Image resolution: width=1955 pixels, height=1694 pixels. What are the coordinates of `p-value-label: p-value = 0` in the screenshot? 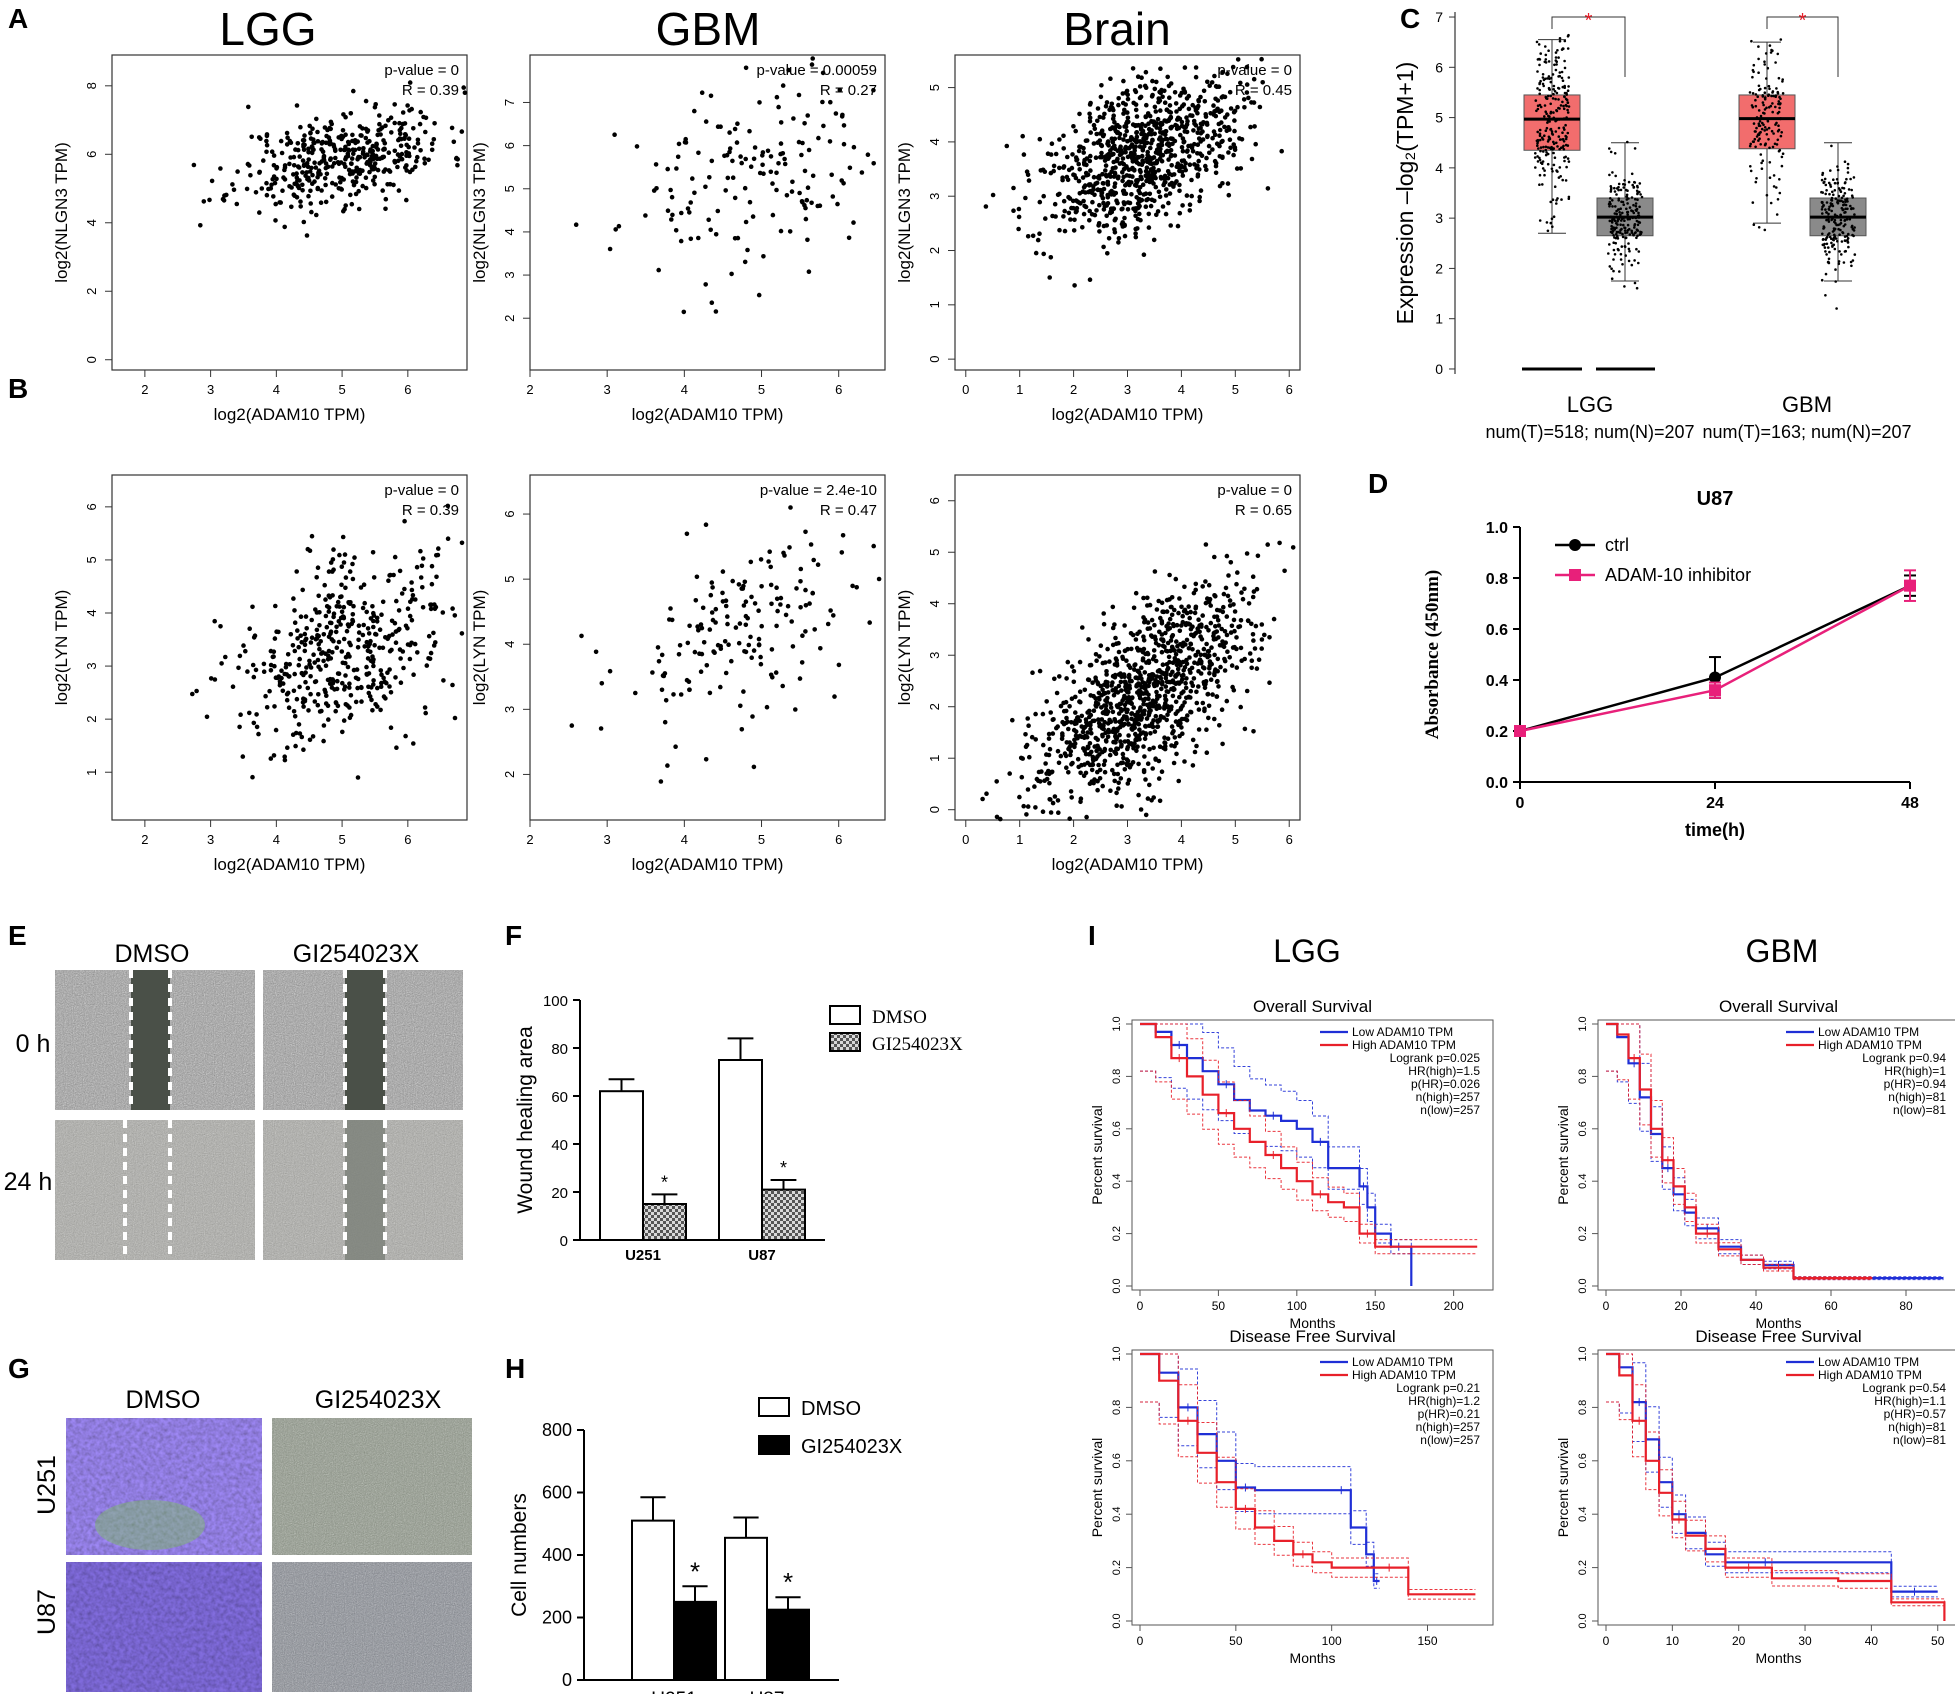 It's located at (421, 70).